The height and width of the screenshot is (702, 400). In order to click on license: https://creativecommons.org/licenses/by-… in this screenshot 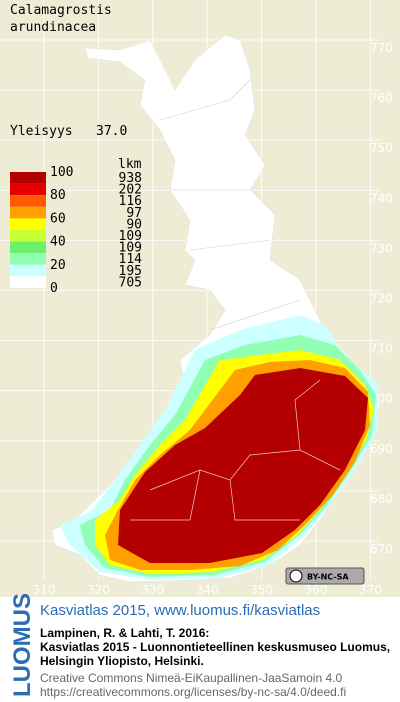, I will do `click(193, 692)`.